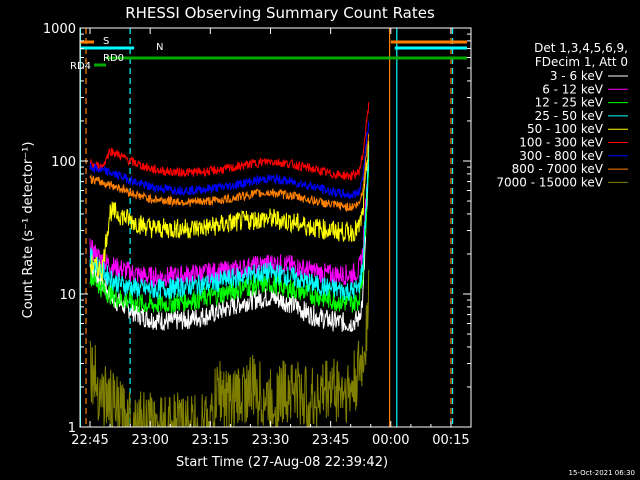 The image size is (640, 480). Describe the element at coordinates (270, 440) in the screenshot. I see `x-tick-label-3: 23:30` at that location.